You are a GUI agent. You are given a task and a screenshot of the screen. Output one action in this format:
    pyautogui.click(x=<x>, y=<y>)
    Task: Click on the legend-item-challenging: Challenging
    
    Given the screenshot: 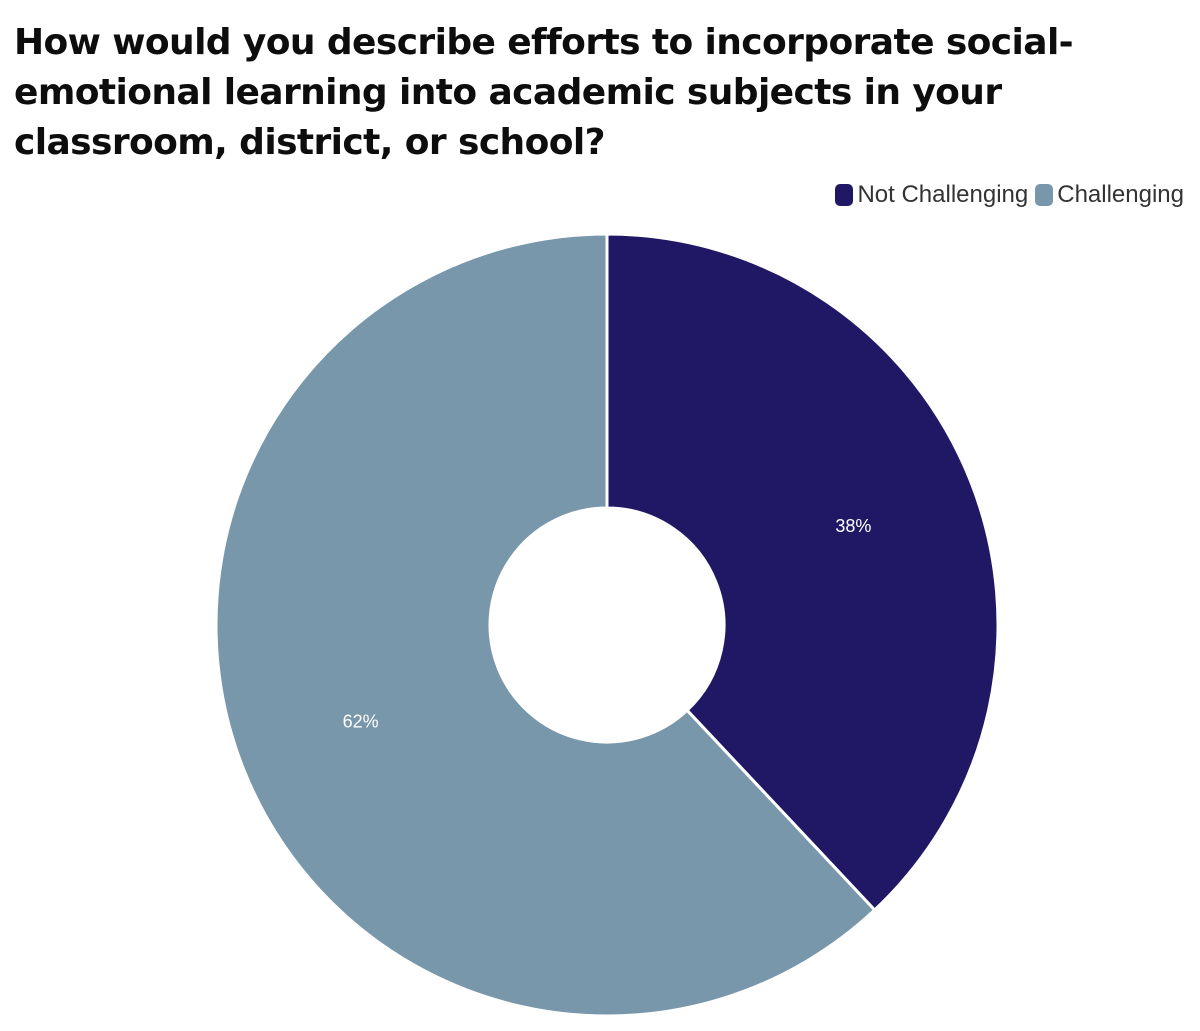 What is the action you would take?
    pyautogui.click(x=1109, y=195)
    